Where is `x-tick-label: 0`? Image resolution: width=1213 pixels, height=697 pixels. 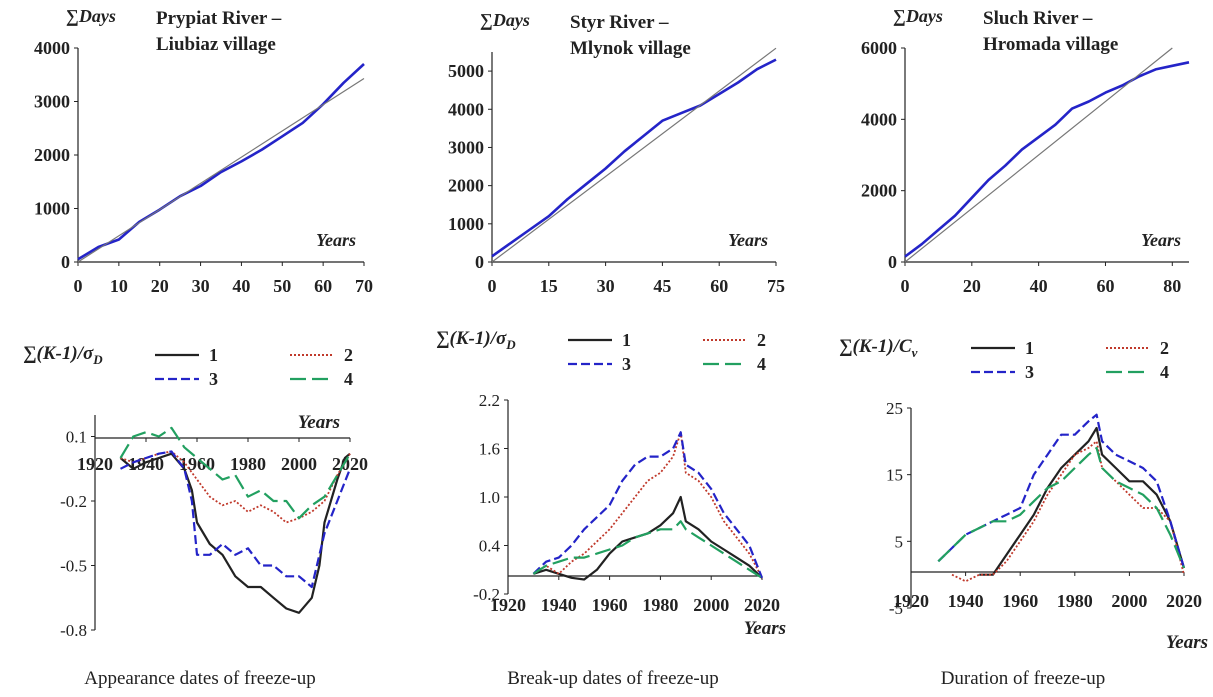
x-tick-label: 0 is located at coordinates (78, 286).